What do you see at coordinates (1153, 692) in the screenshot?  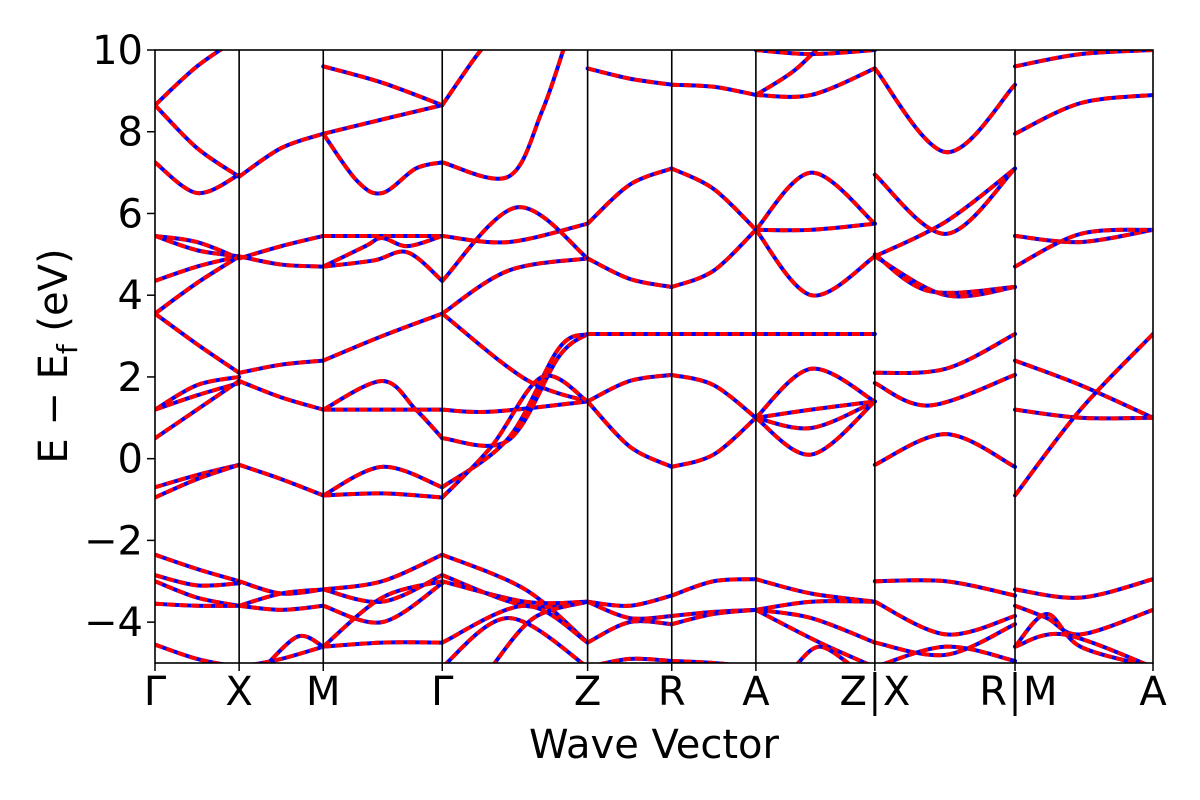 I see `x-tick-label: A` at bounding box center [1153, 692].